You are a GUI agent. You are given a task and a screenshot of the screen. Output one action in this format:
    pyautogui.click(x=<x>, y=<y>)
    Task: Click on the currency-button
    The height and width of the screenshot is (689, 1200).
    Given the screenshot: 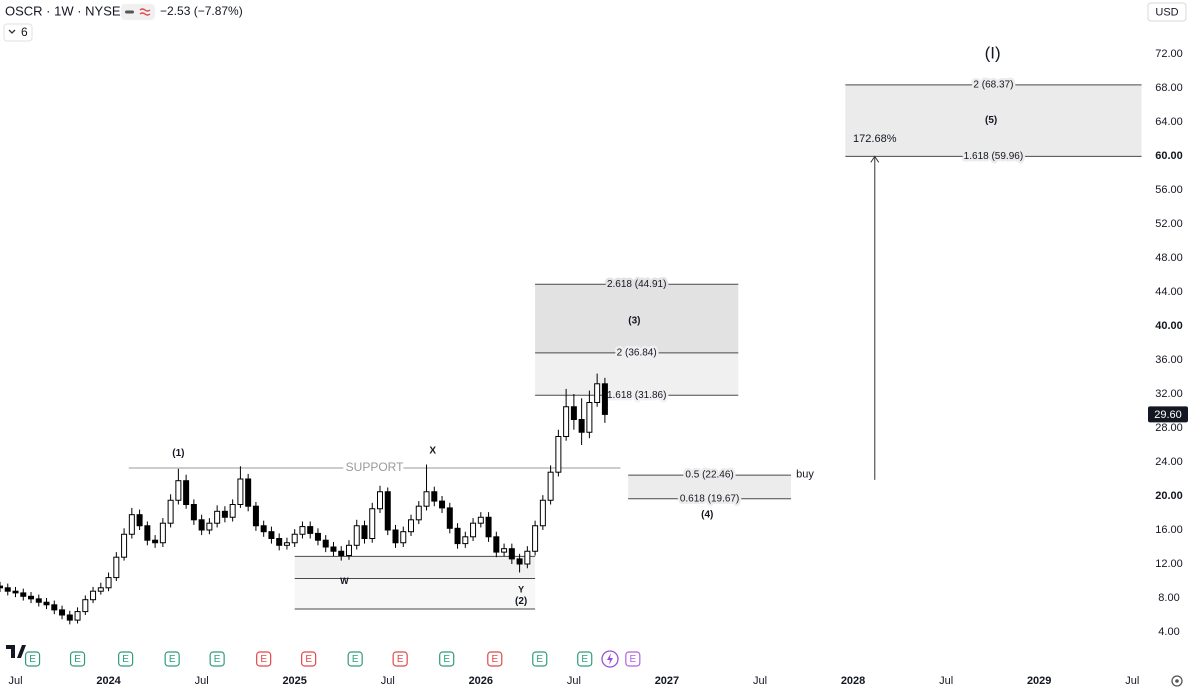 What is the action you would take?
    pyautogui.click(x=1167, y=12)
    